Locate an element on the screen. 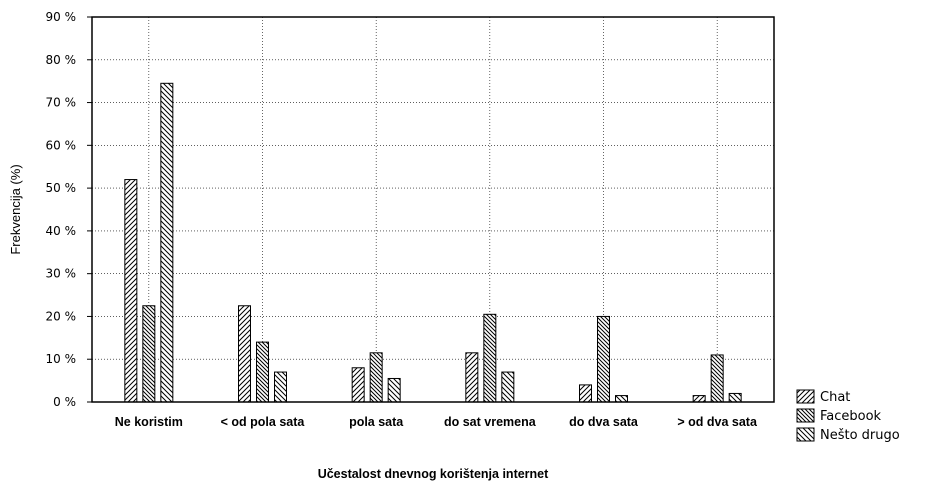 The image size is (939, 486). x-category-label: Ne koristim is located at coordinates (149, 422).